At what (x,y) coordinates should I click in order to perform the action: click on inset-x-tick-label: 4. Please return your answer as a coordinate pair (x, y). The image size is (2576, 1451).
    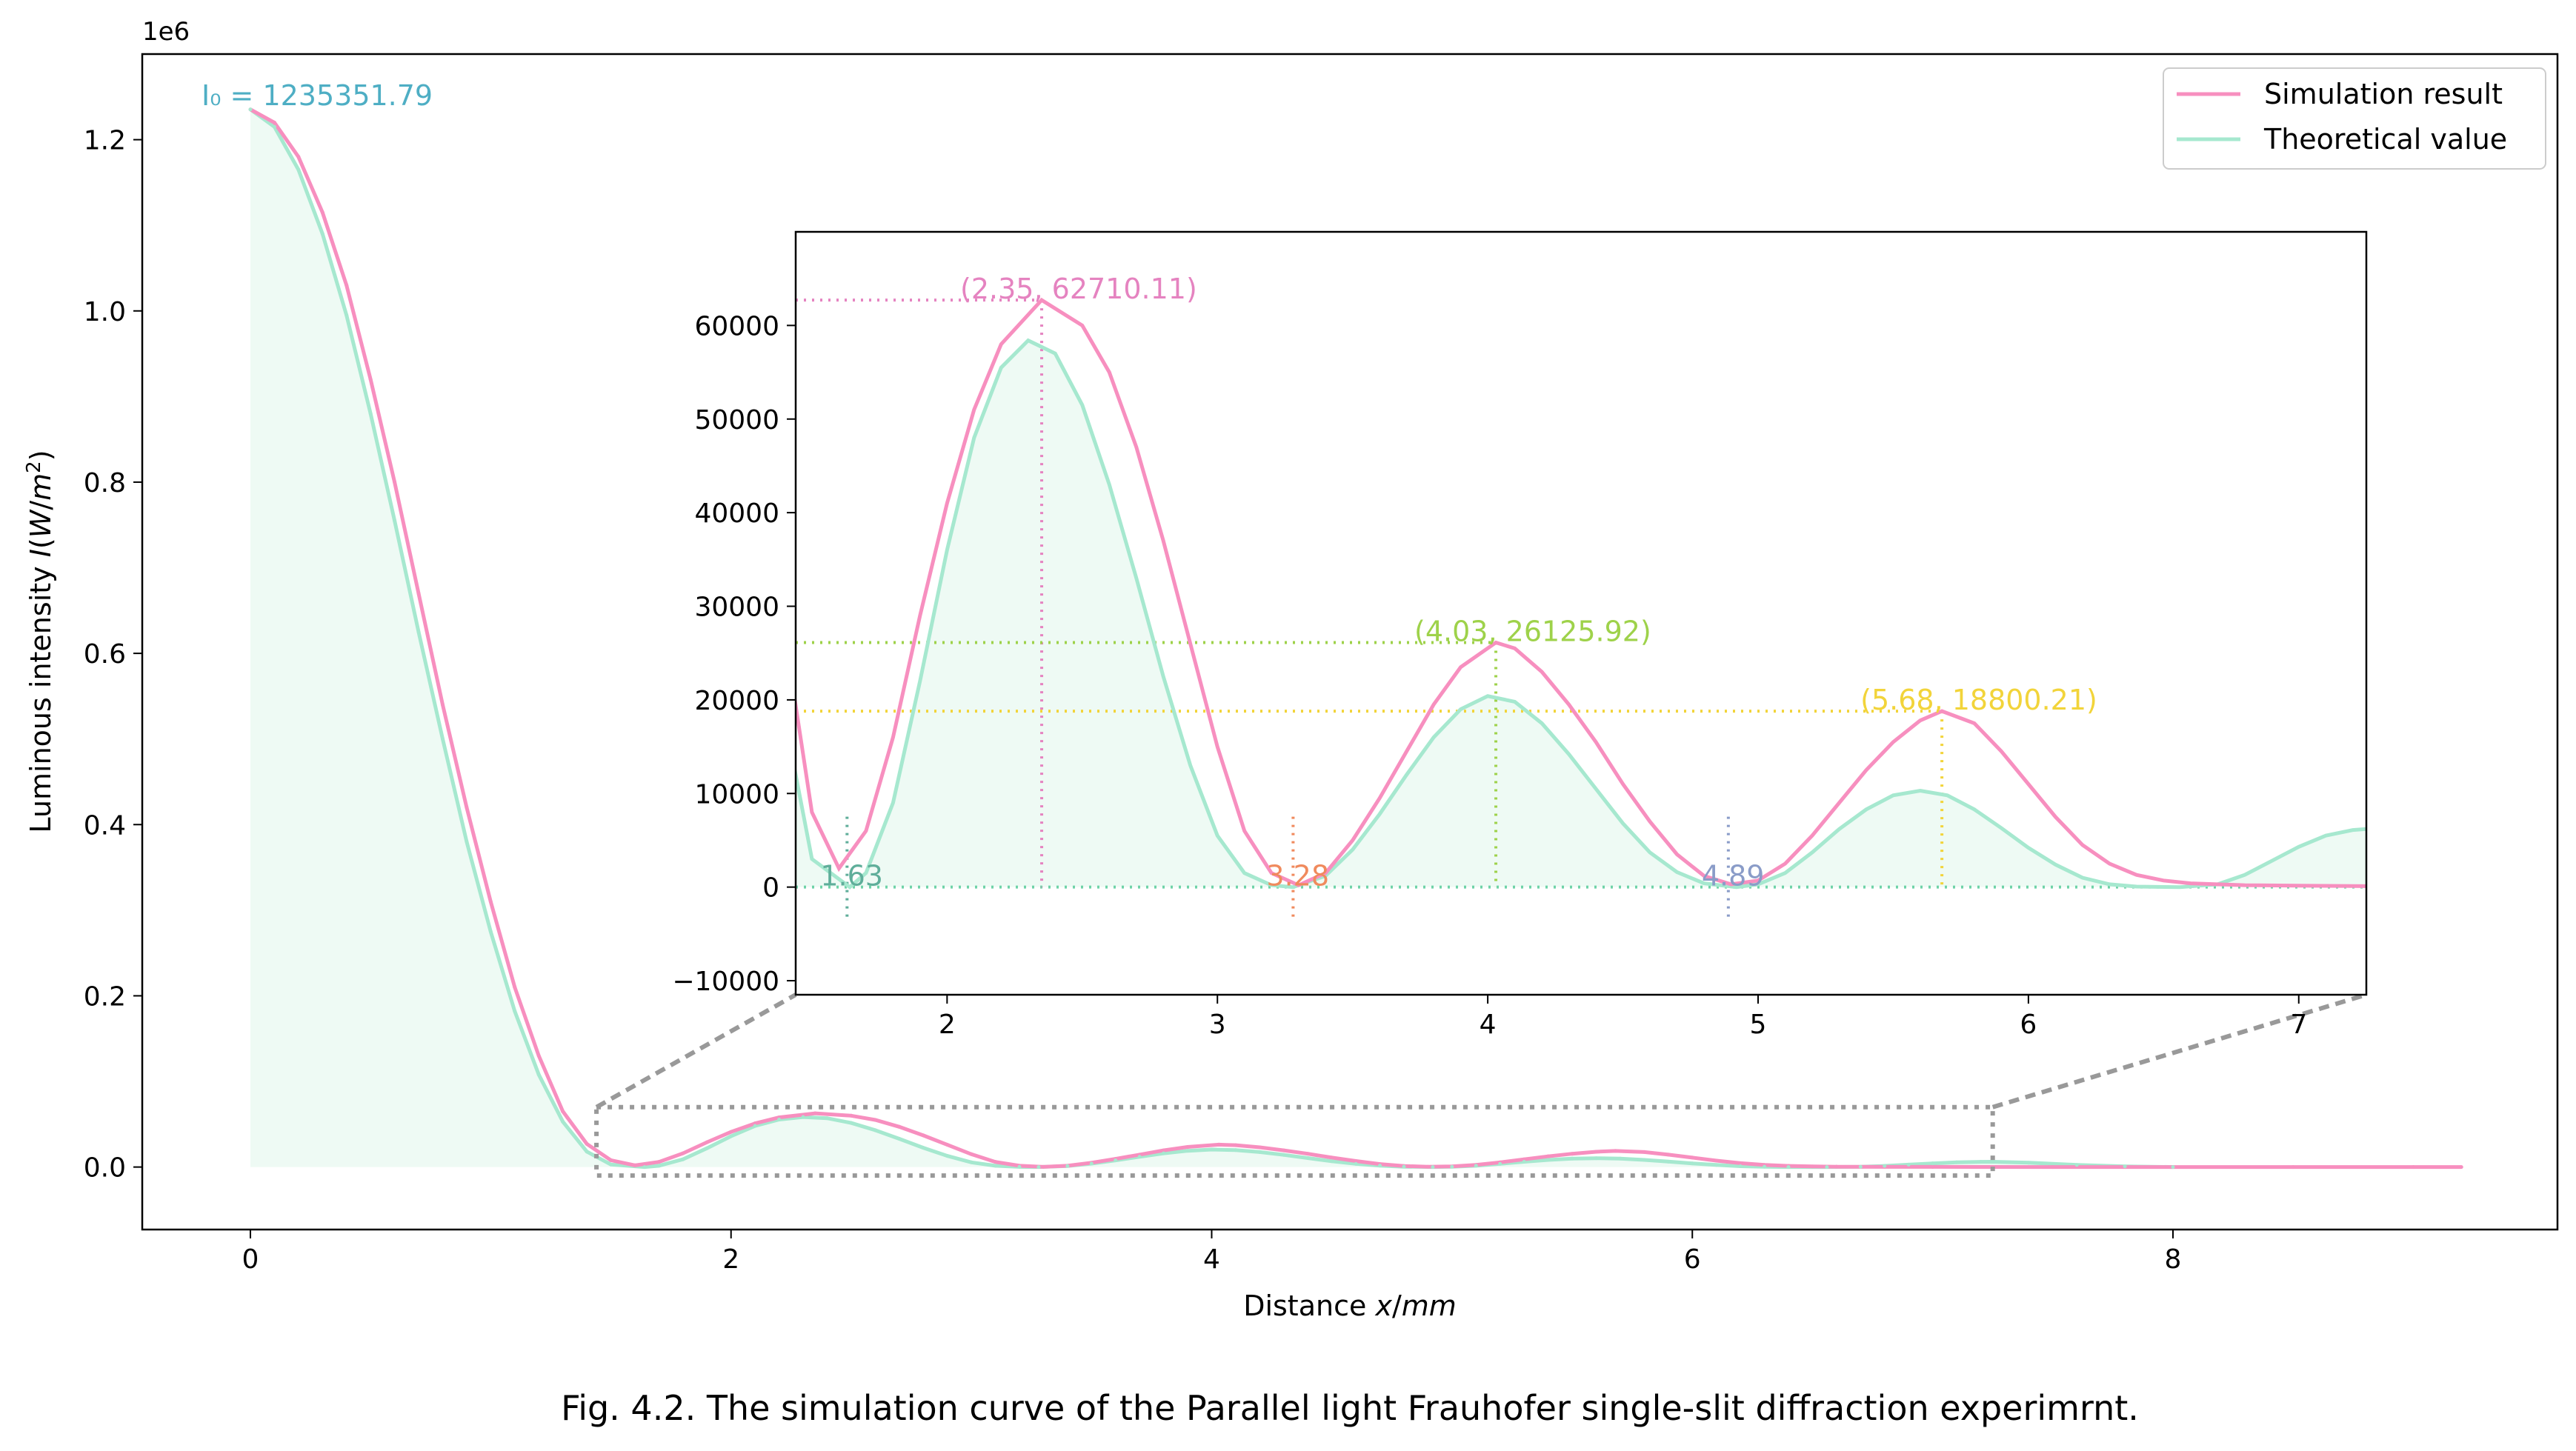
    Looking at the image, I should click on (1488, 1025).